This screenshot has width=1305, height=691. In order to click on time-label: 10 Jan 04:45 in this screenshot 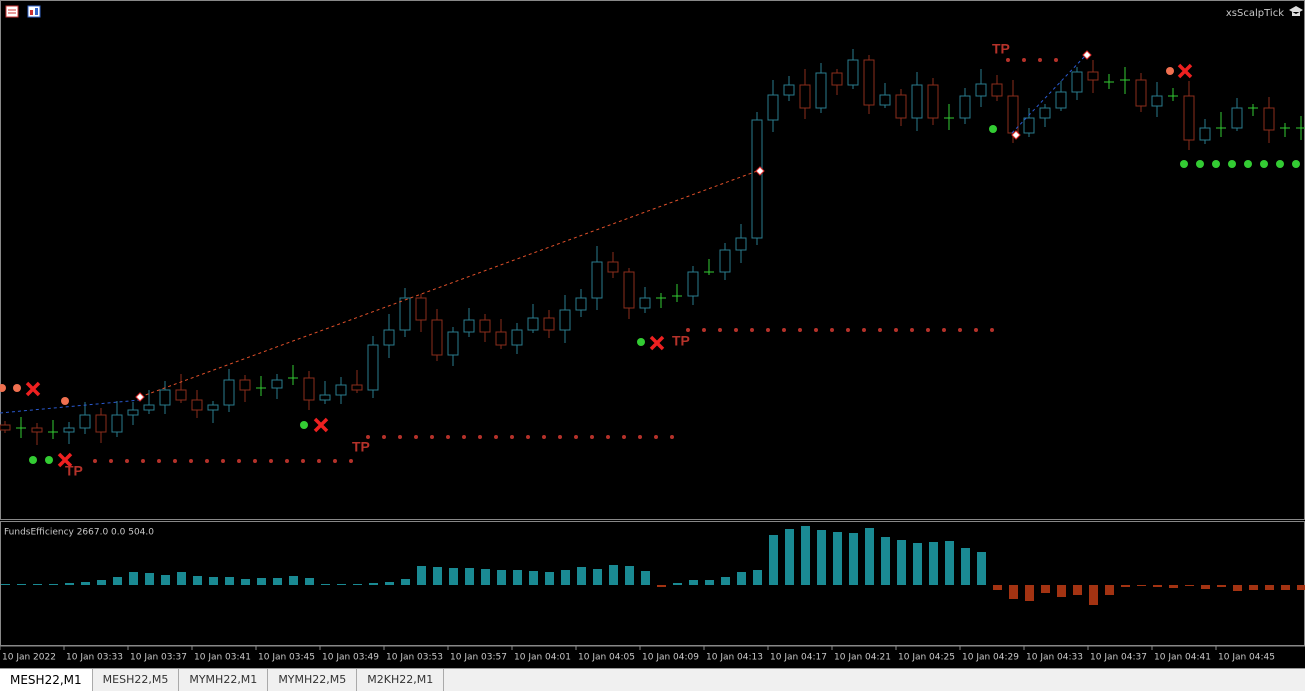, I will do `click(1246, 658)`.